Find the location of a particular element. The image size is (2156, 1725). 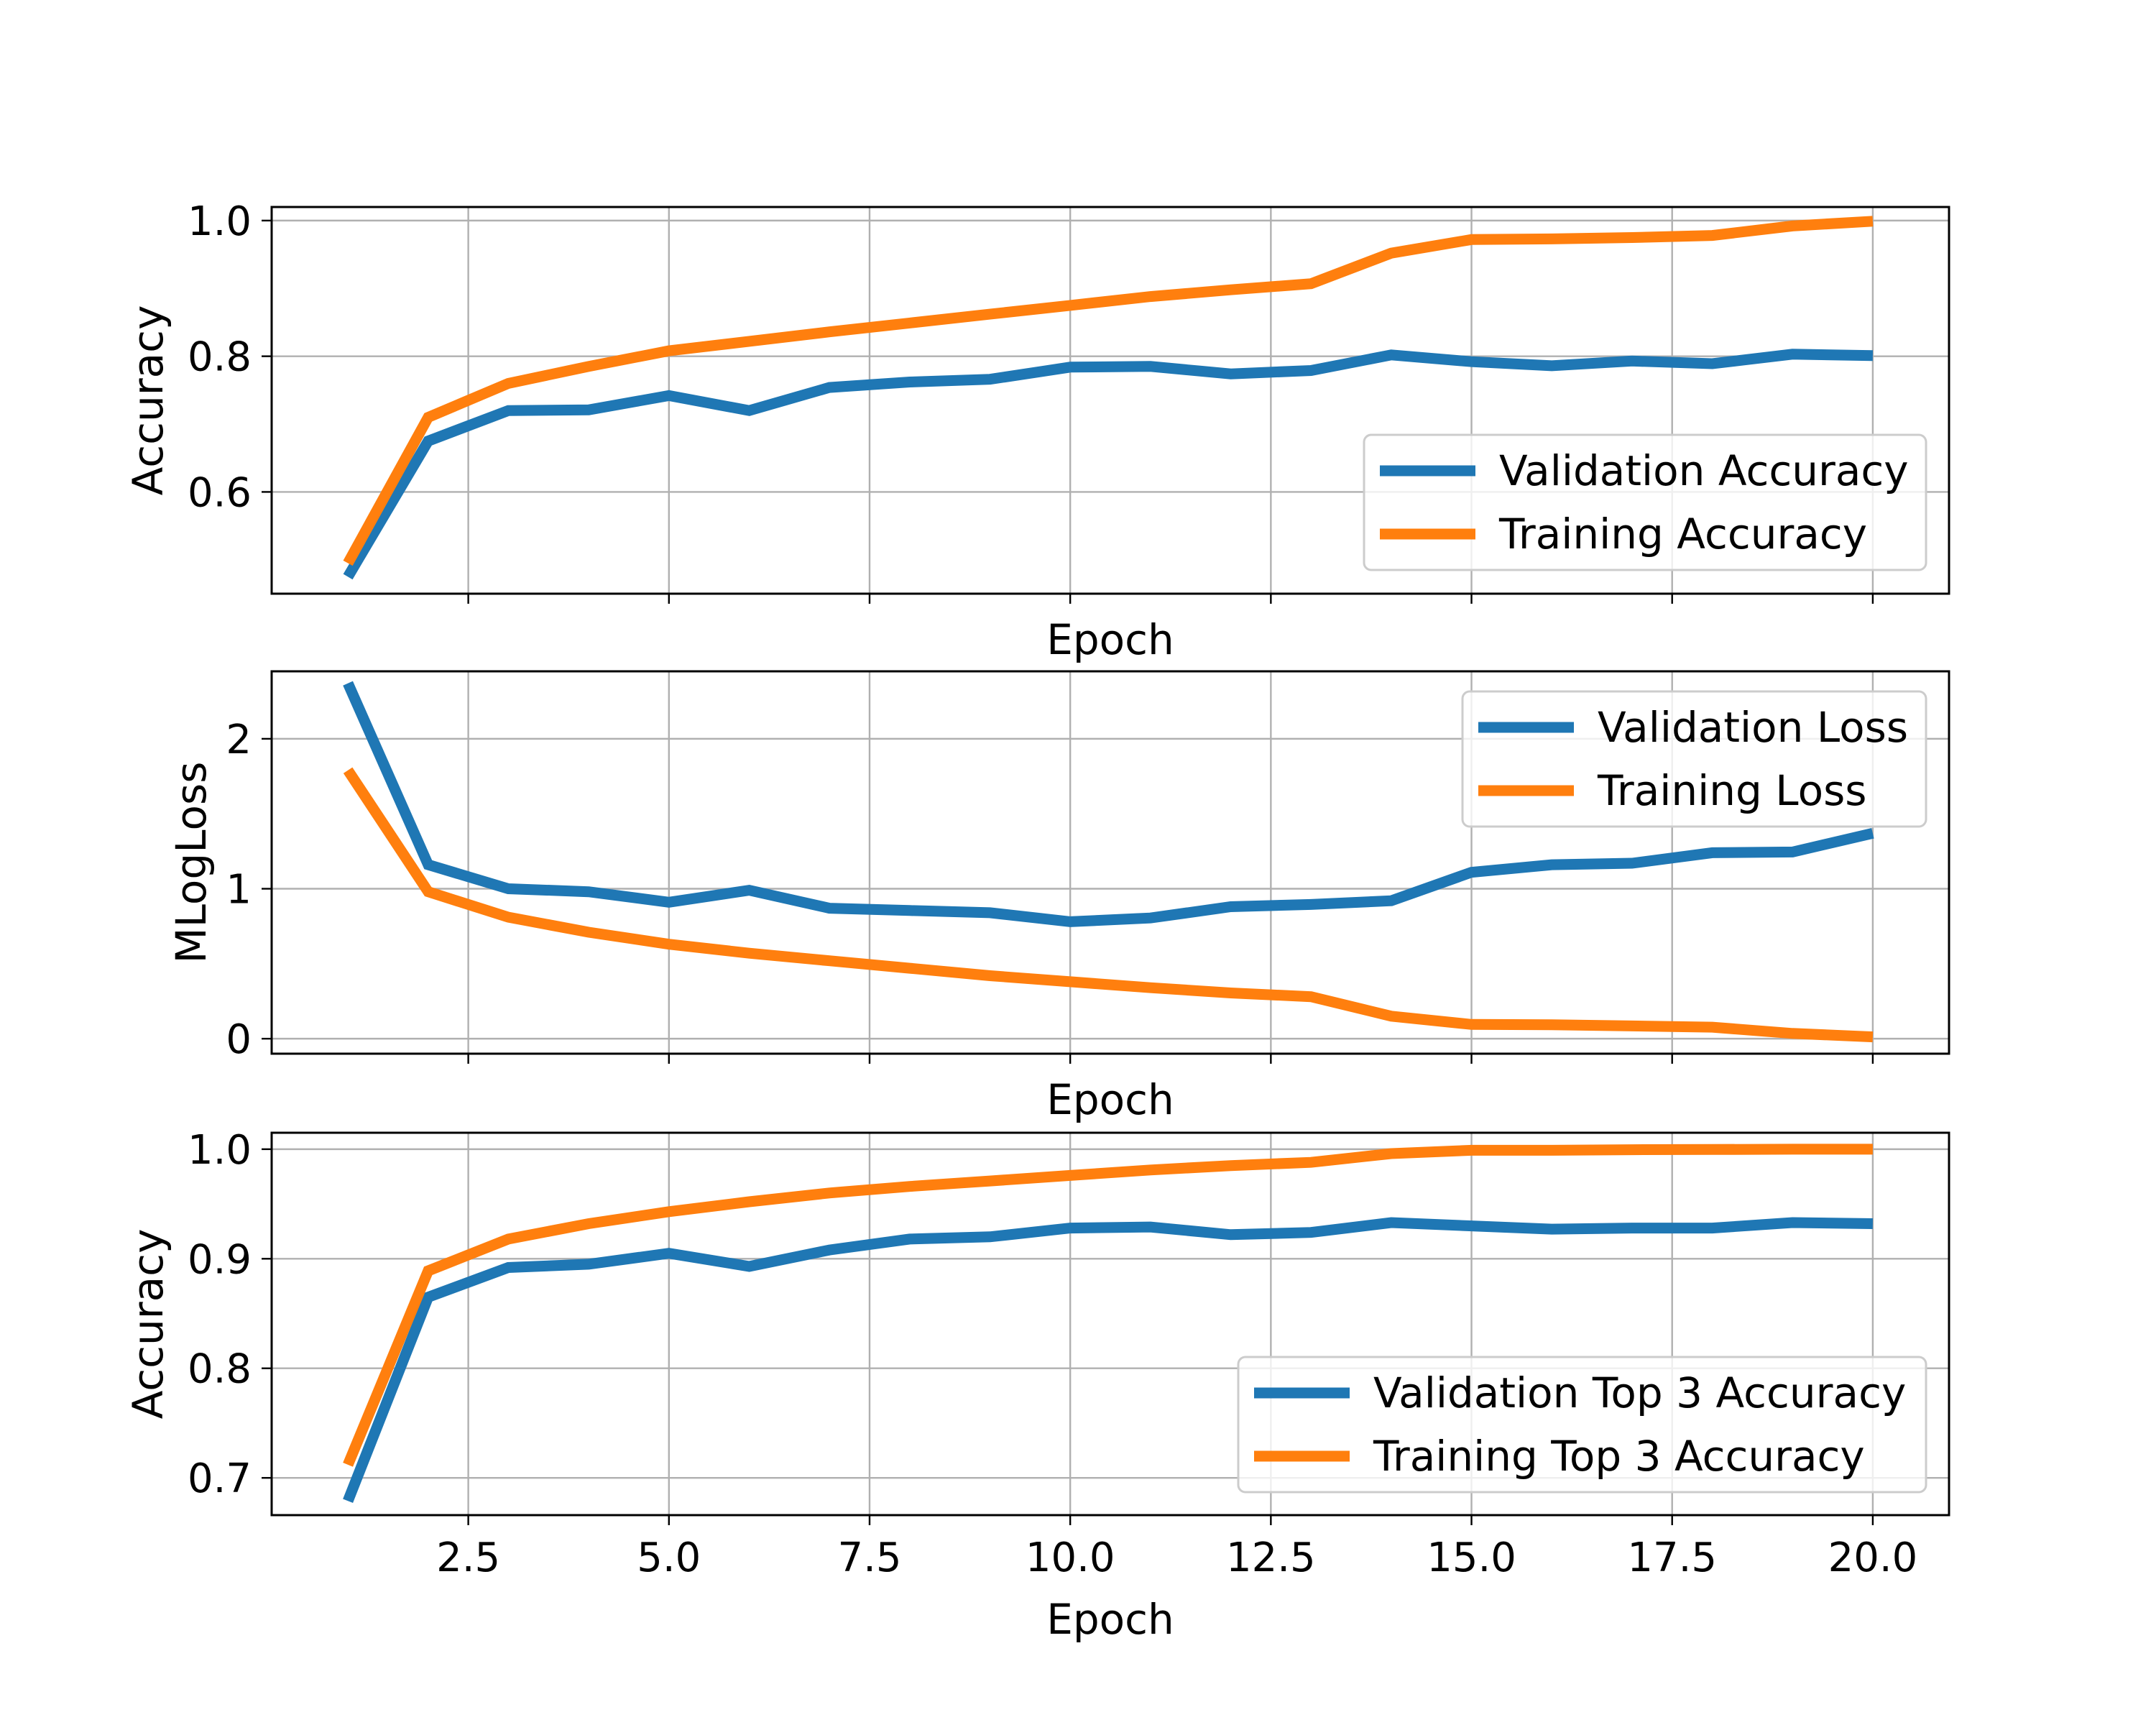

series-line-validation-accuracy is located at coordinates (1108, 464).